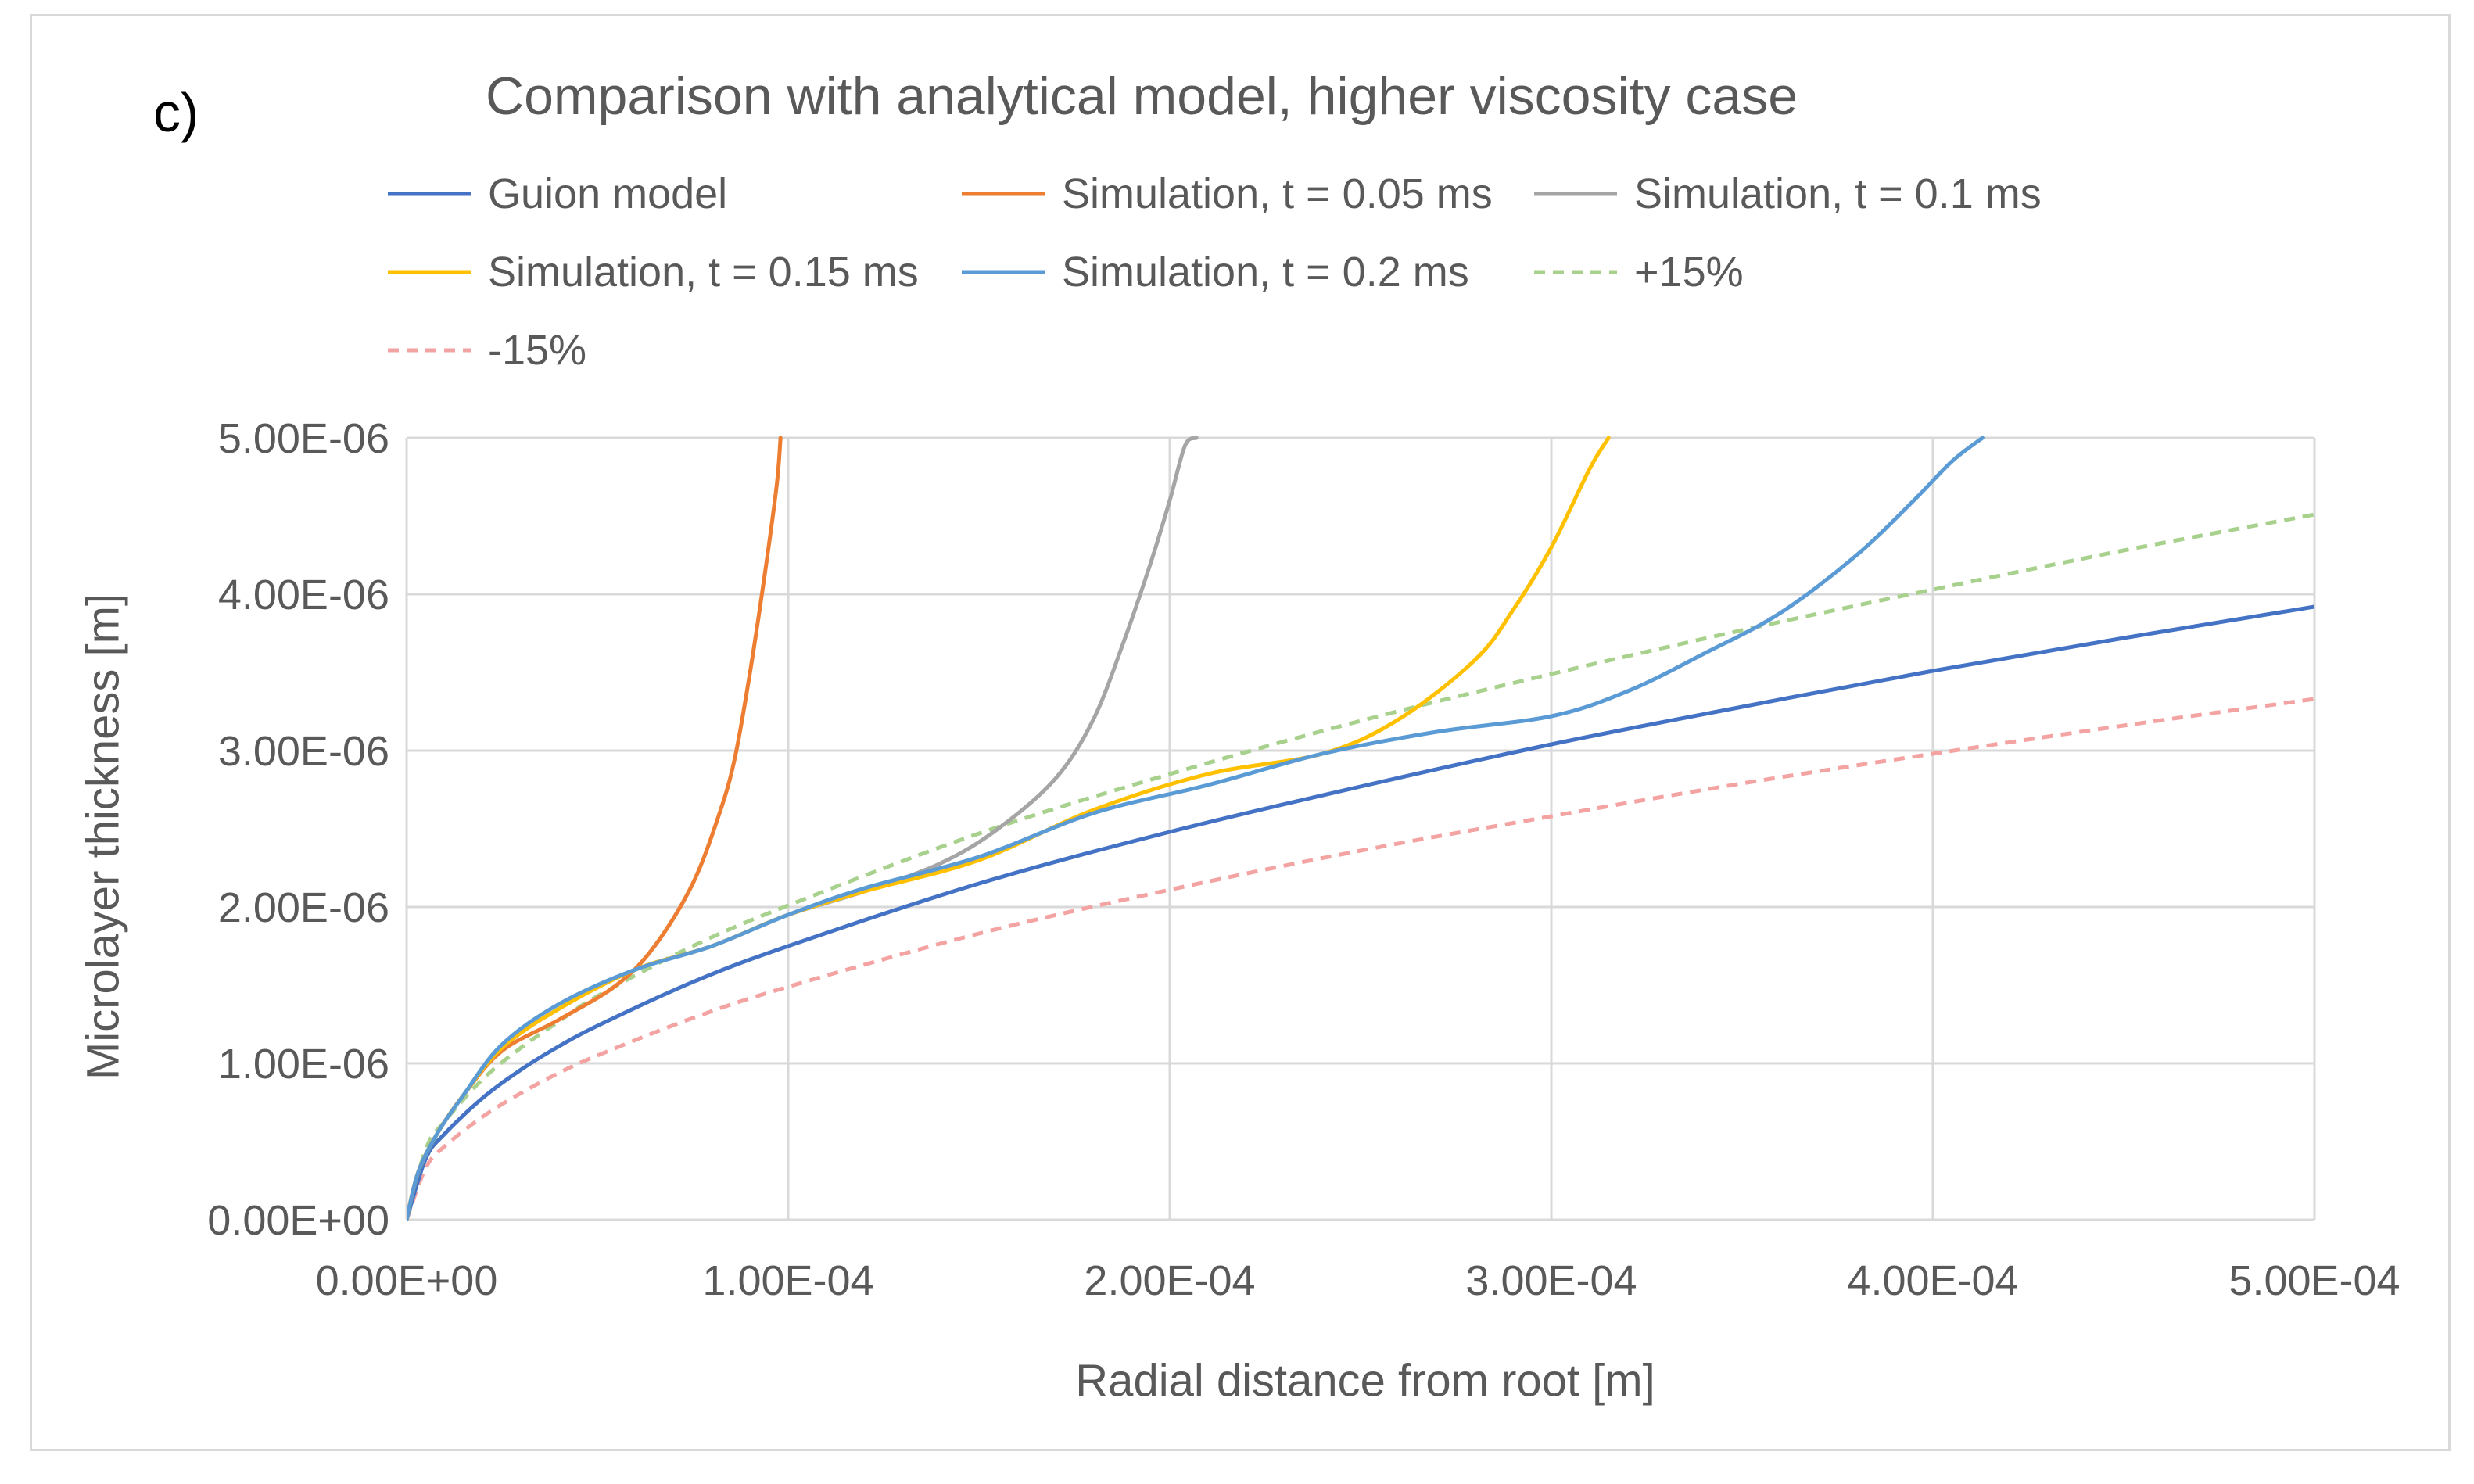 This screenshot has height=1484, width=2474. What do you see at coordinates (1277, 193) in the screenshot?
I see `legend-label: Simulation, t = 0.05 ms` at bounding box center [1277, 193].